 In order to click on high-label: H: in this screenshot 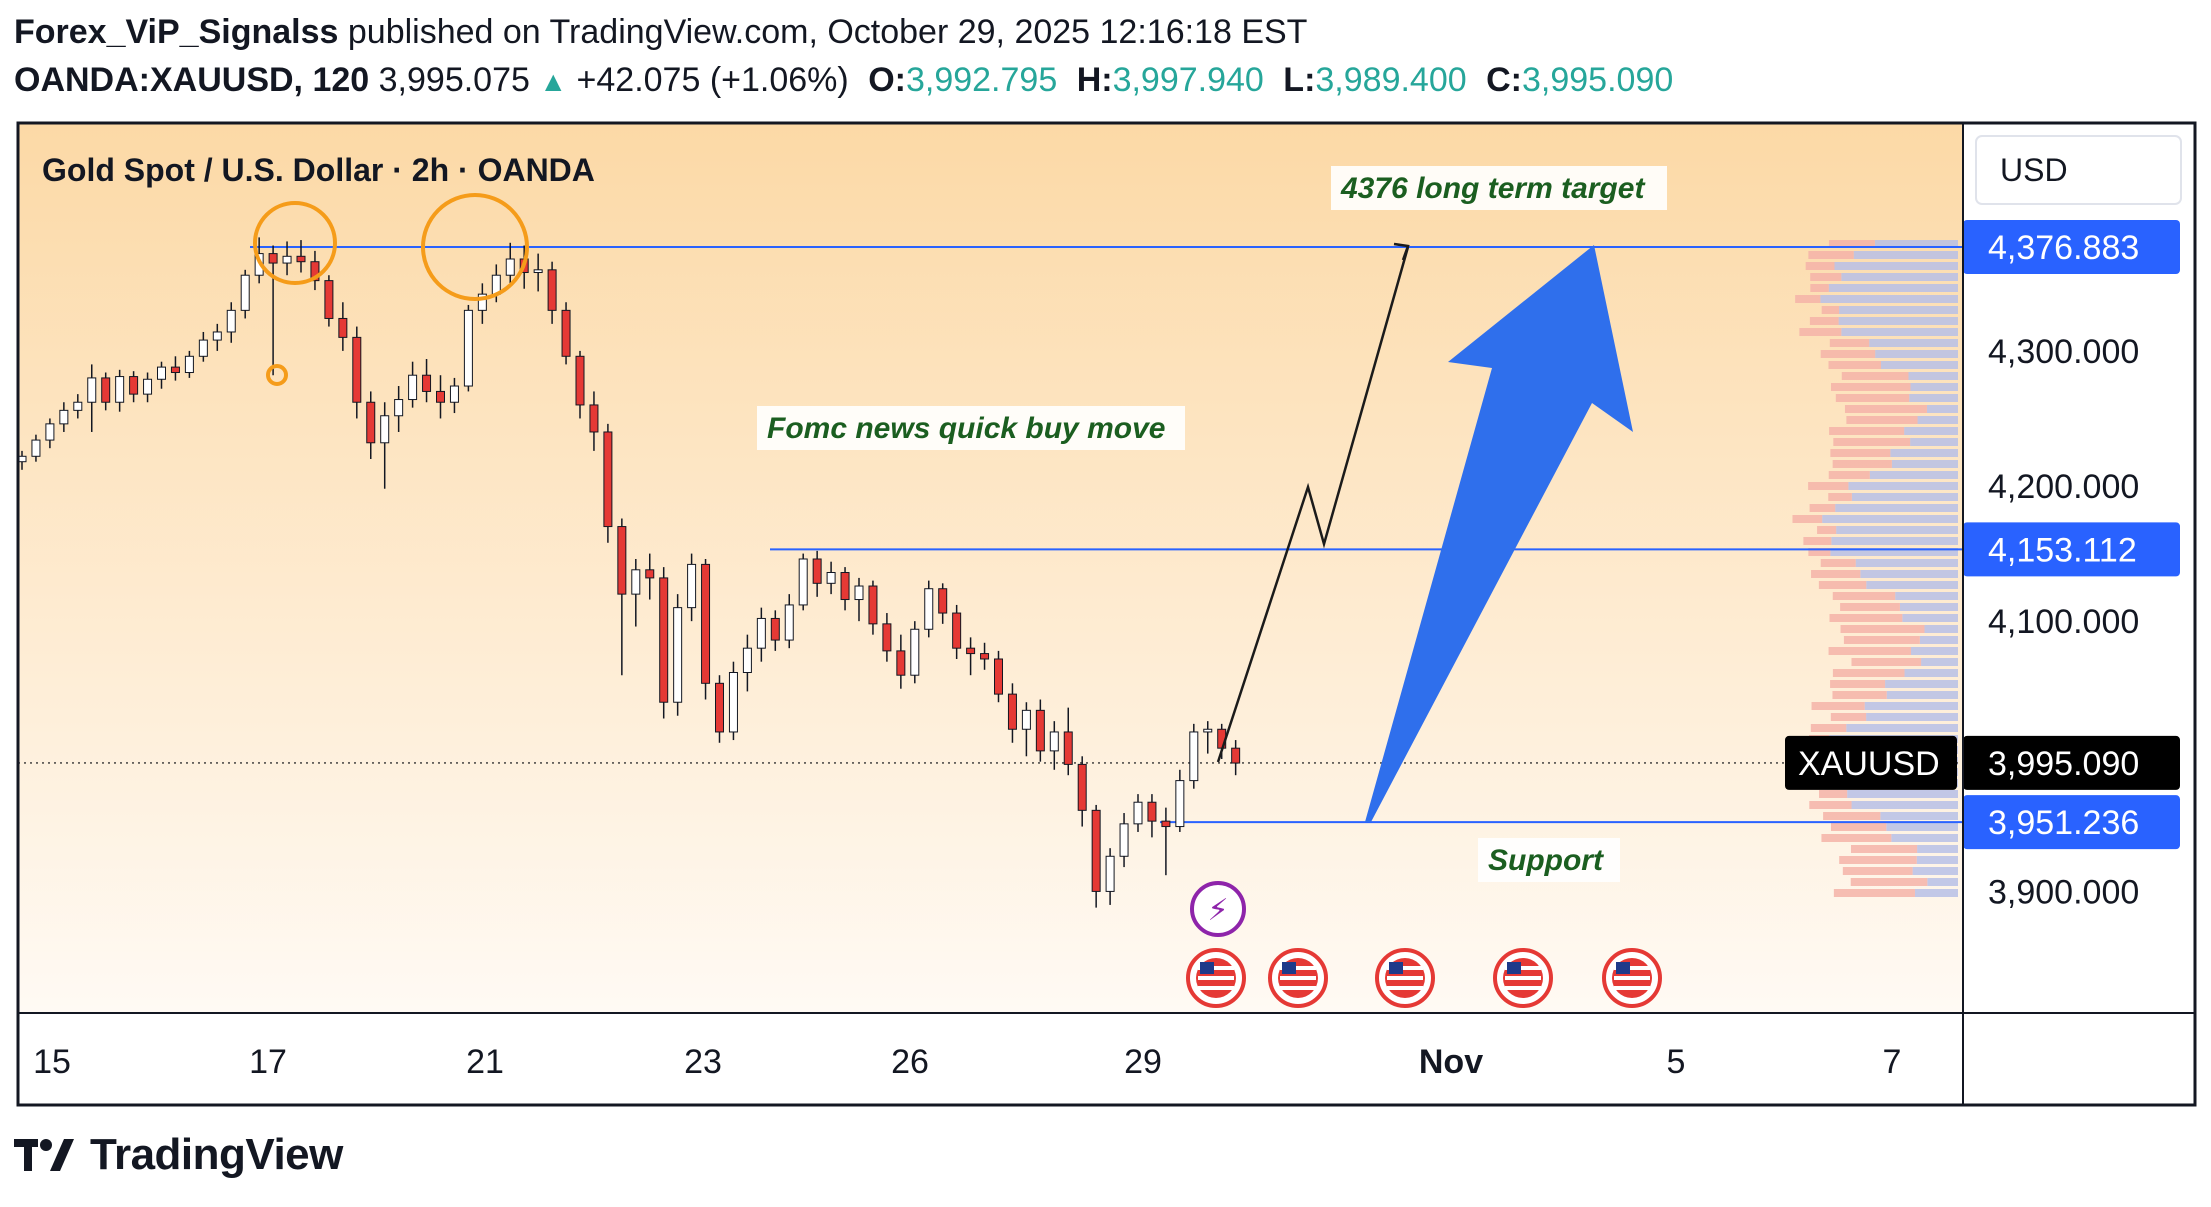, I will do `click(1094, 80)`.